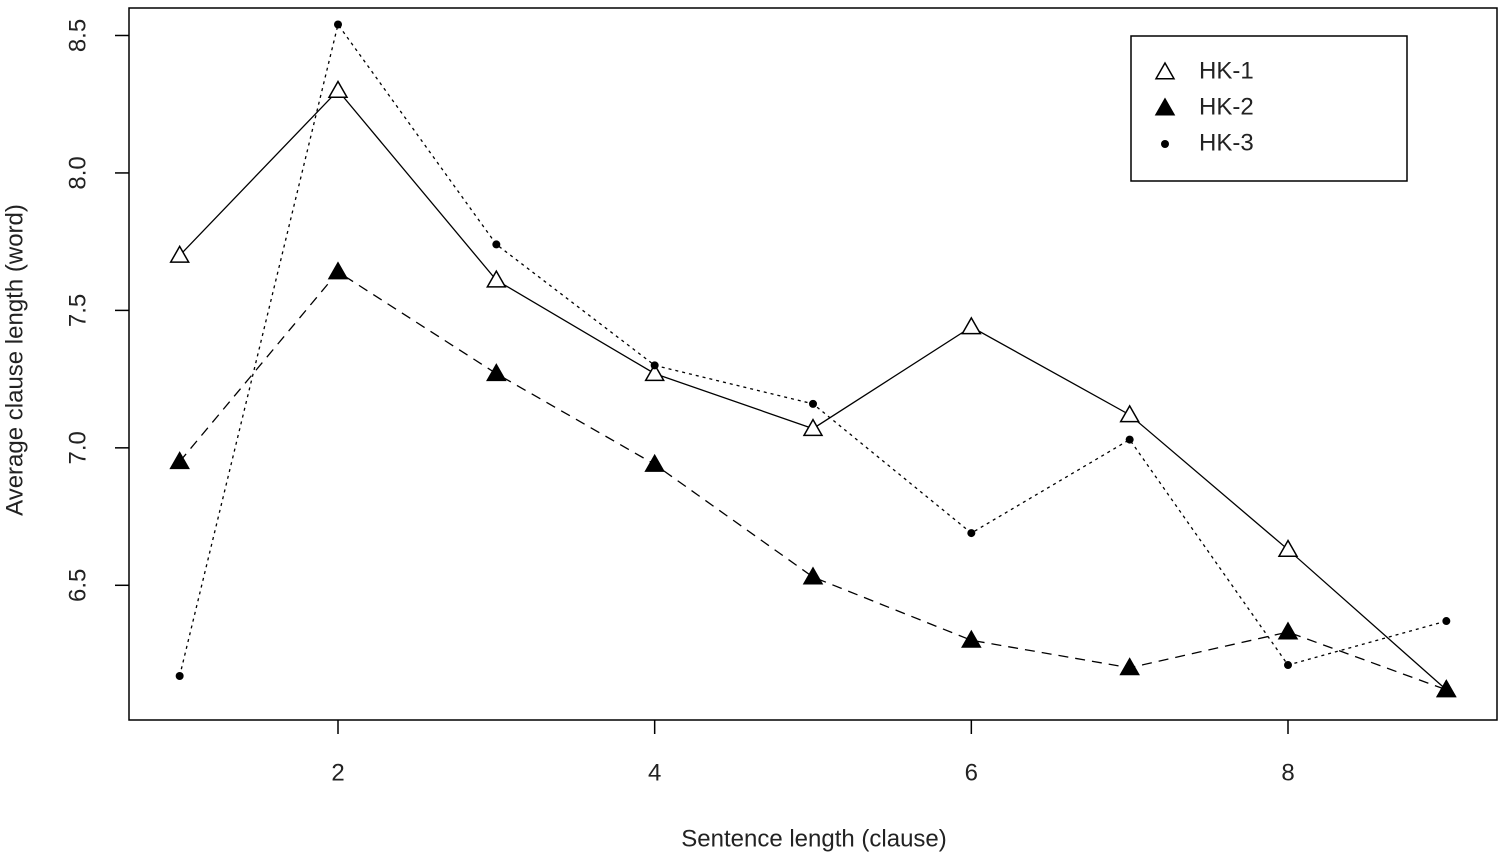  I want to click on x-tick-label: 2, so click(337, 772).